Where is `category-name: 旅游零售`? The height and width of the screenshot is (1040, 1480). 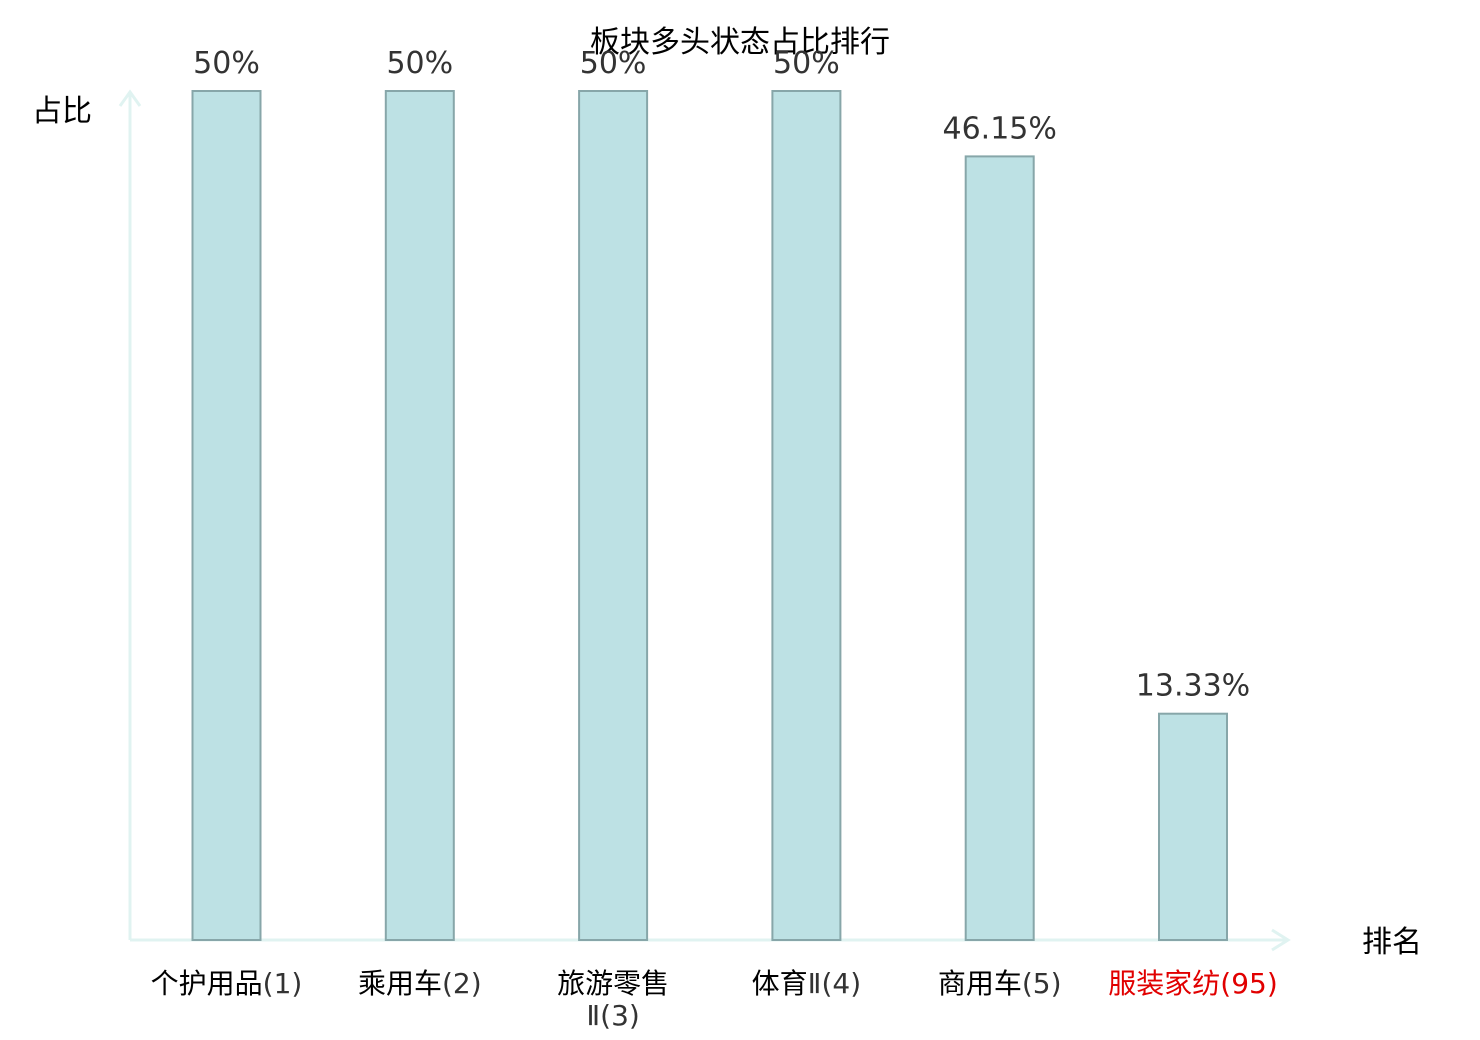
category-name: 旅游零售 is located at coordinates (613, 983).